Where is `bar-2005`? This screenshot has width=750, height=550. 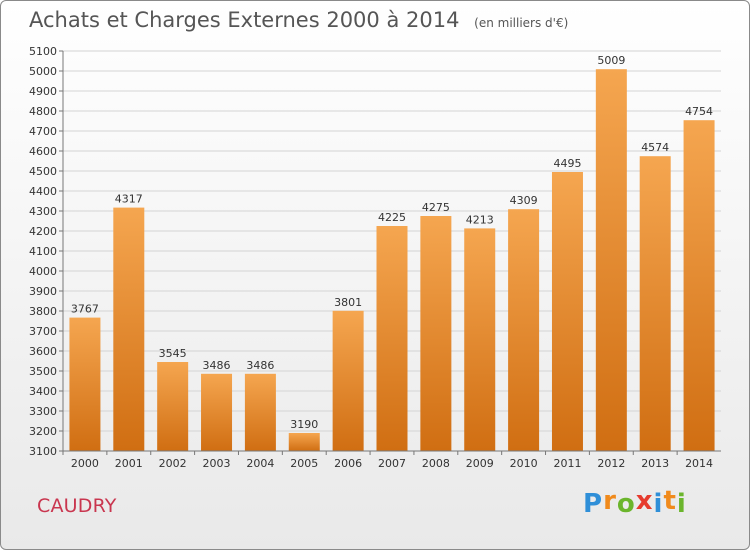 bar-2005 is located at coordinates (304, 442).